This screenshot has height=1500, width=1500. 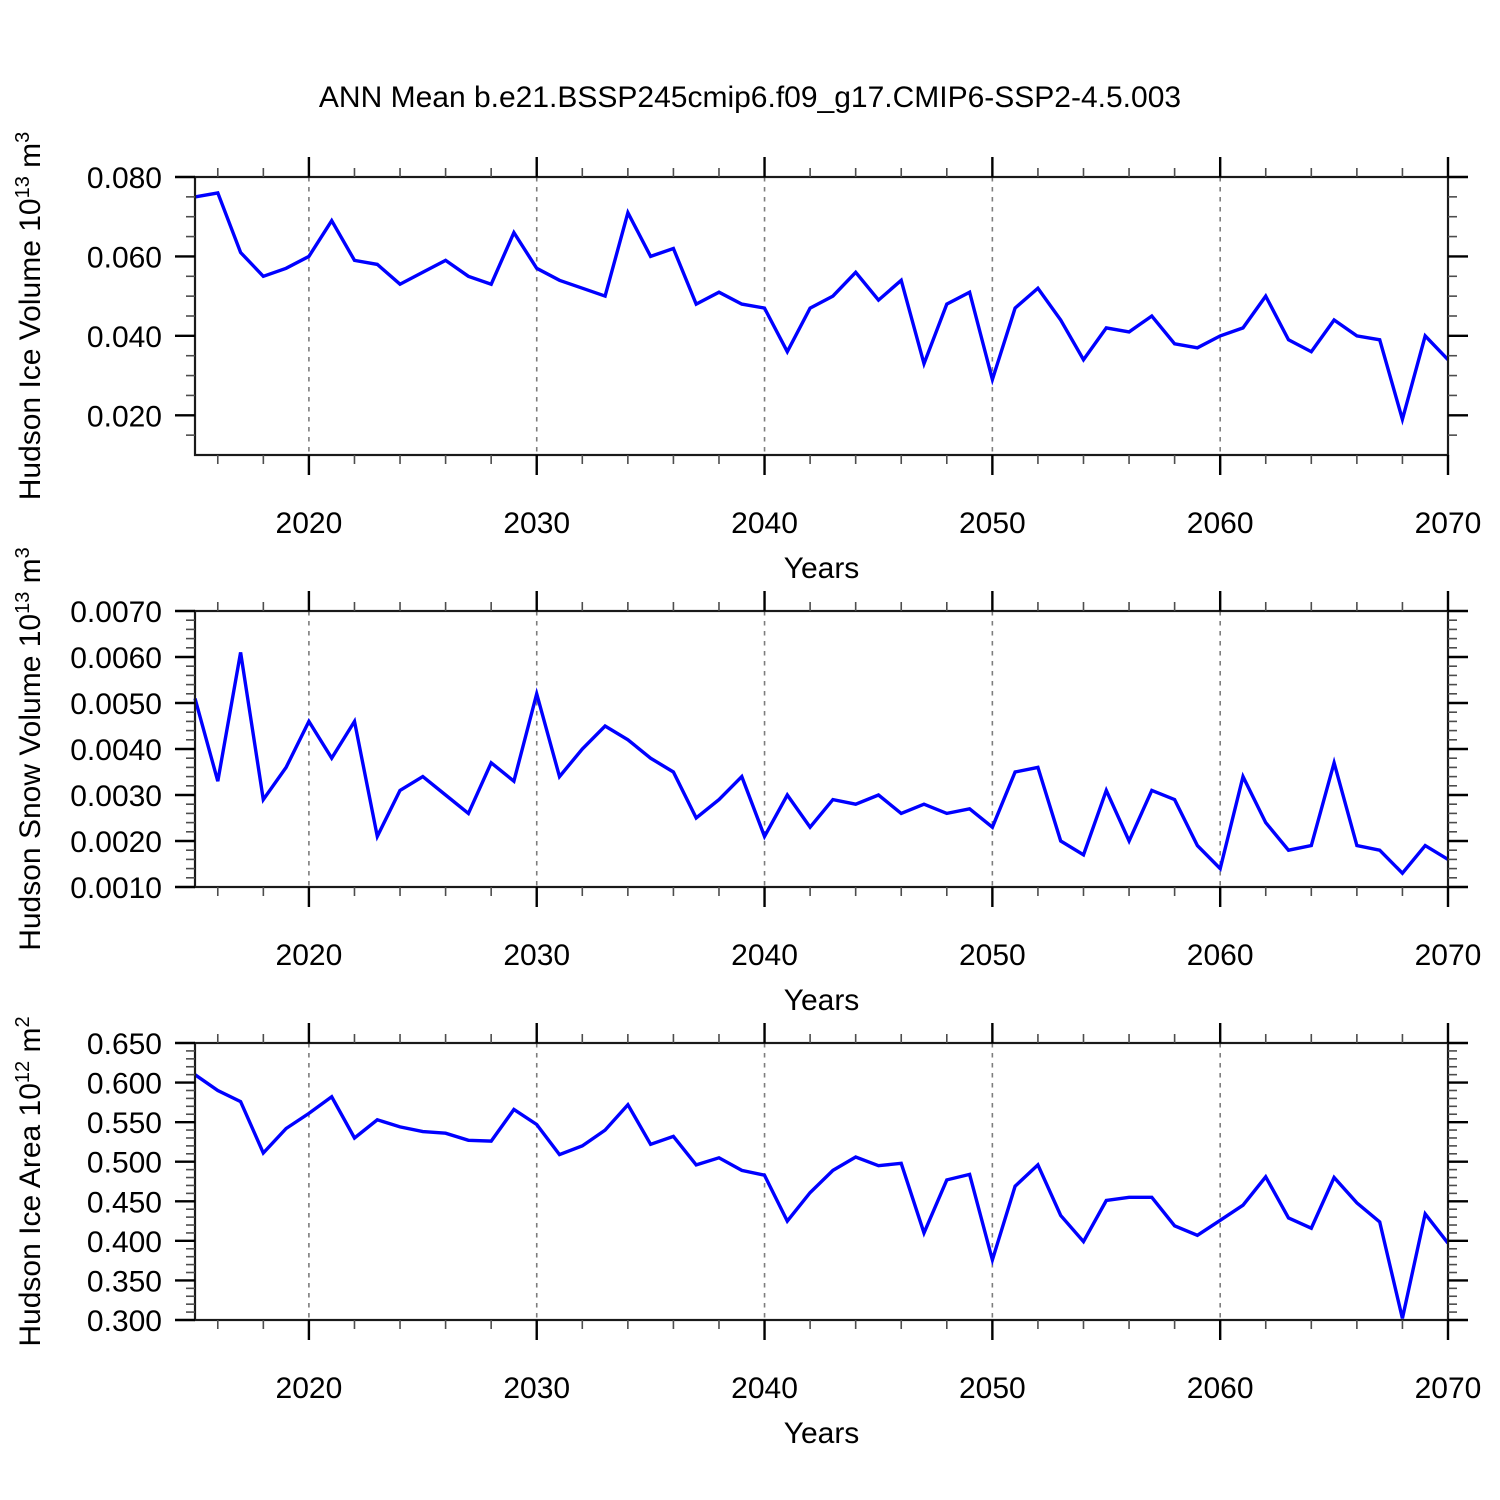 What do you see at coordinates (116, 612) in the screenshot?
I see `y-tick-label: 0.0070` at bounding box center [116, 612].